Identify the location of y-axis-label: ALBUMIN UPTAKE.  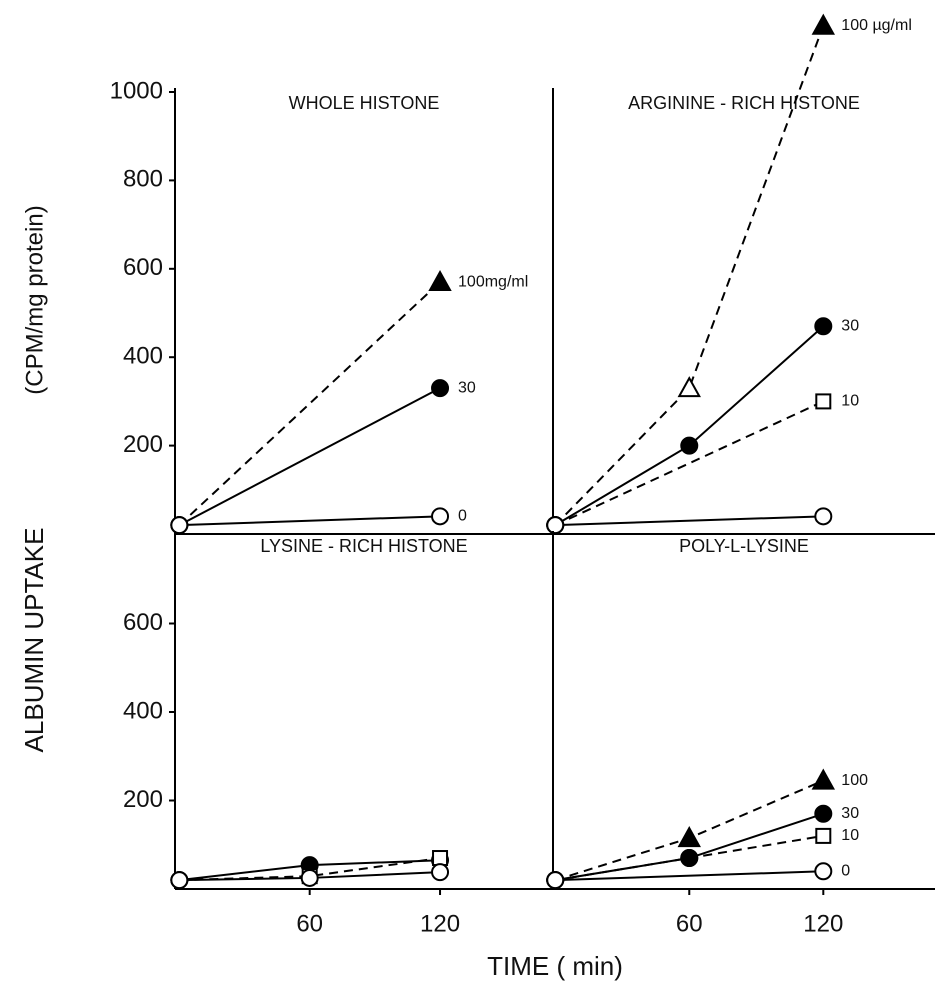
(34, 640).